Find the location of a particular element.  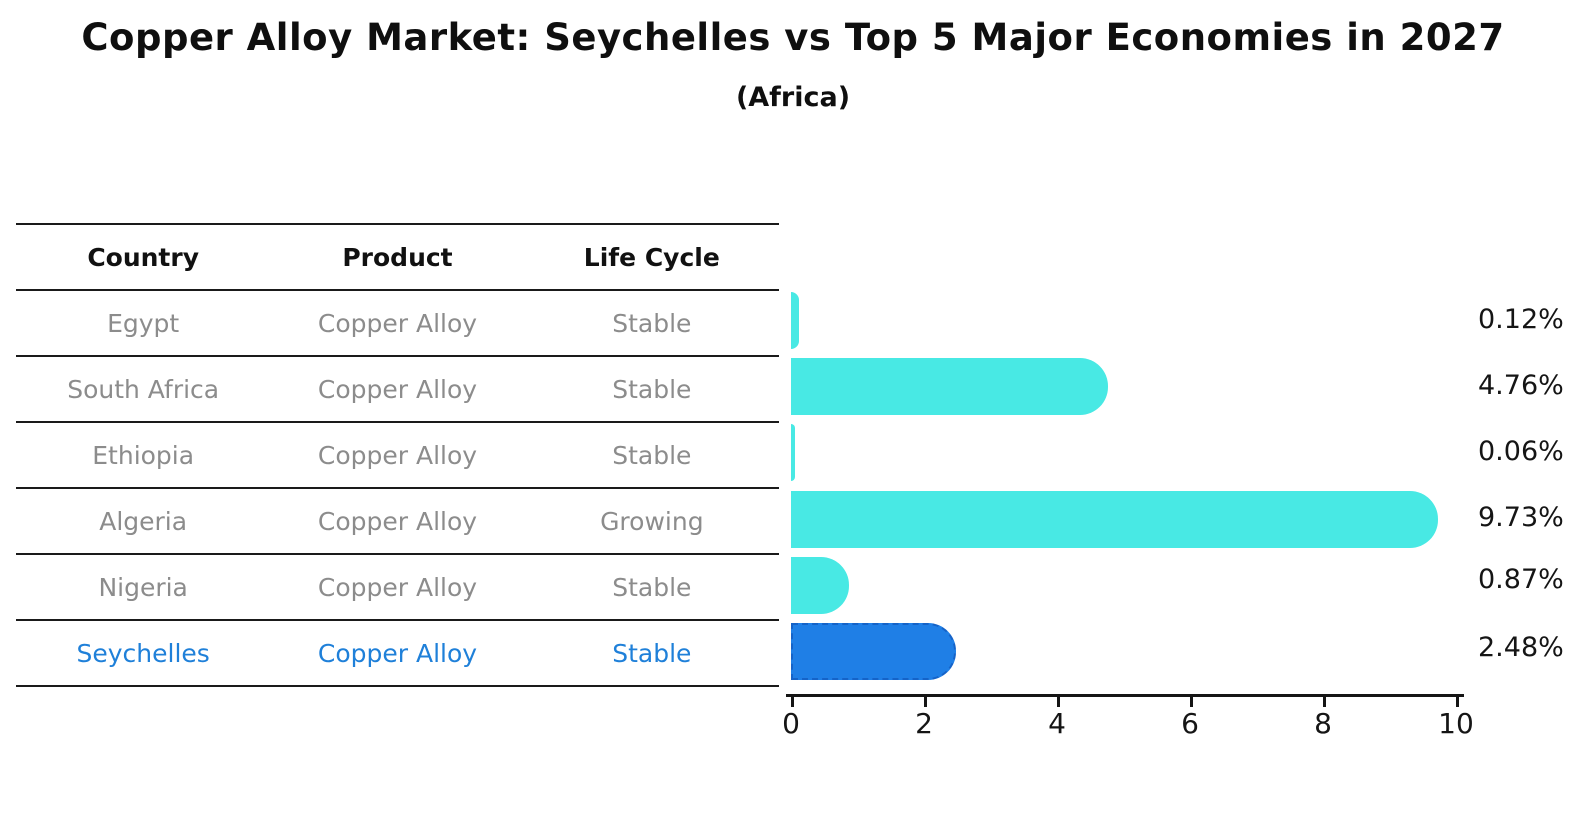

table-row-nigeria: Nigeria Copper Alloy Stable is located at coordinates (397, 586).